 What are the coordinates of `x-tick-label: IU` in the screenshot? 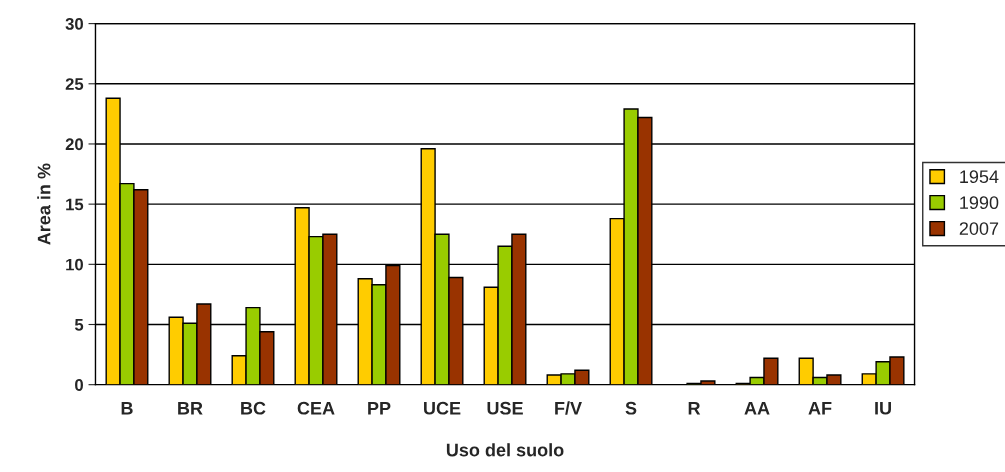 It's located at (883, 408).